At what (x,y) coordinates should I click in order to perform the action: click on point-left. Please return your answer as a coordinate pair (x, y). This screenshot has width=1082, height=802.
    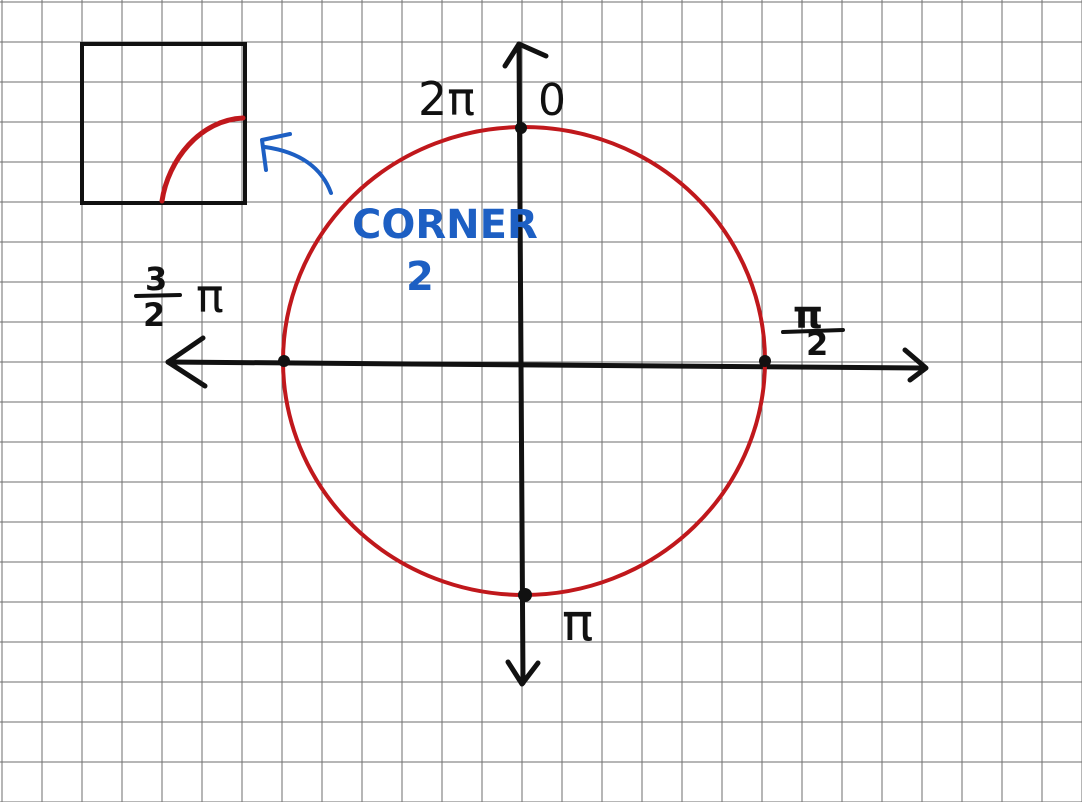
    Looking at the image, I should click on (284, 361).